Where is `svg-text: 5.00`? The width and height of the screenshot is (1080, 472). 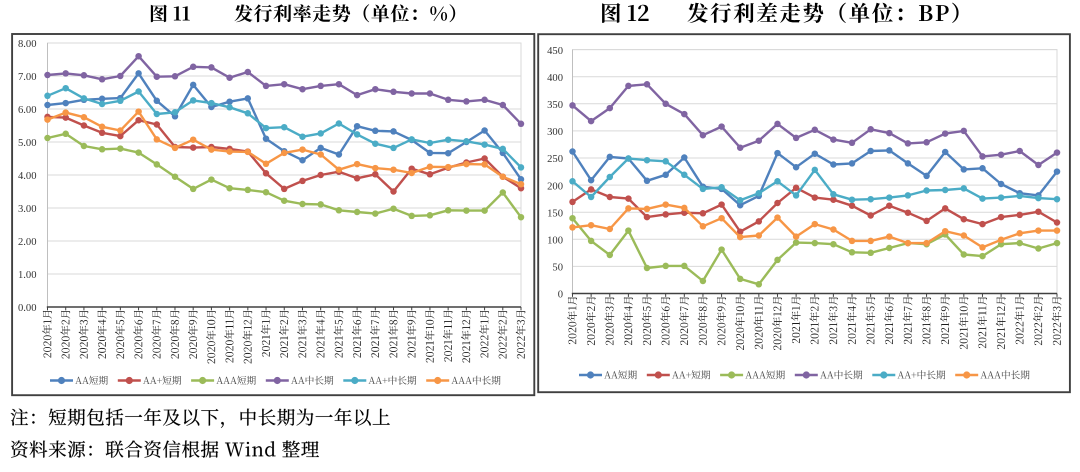 svg-text: 5.00 is located at coordinates (27, 143).